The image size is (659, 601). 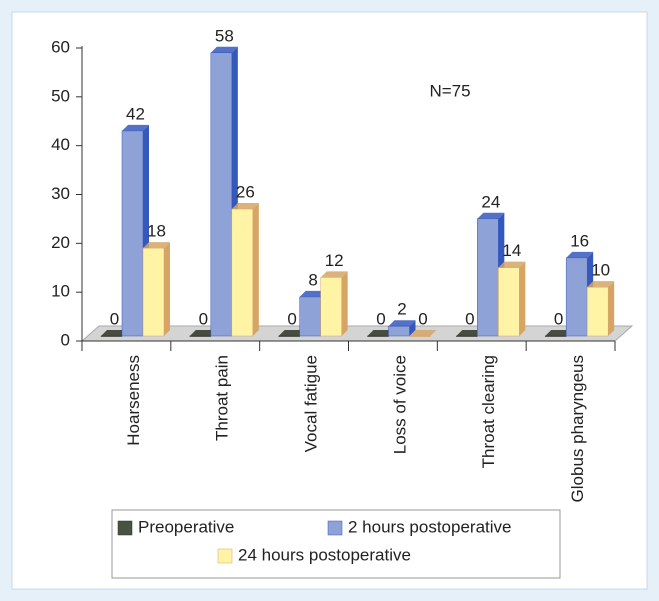 I want to click on value-label: 58, so click(x=224, y=35).